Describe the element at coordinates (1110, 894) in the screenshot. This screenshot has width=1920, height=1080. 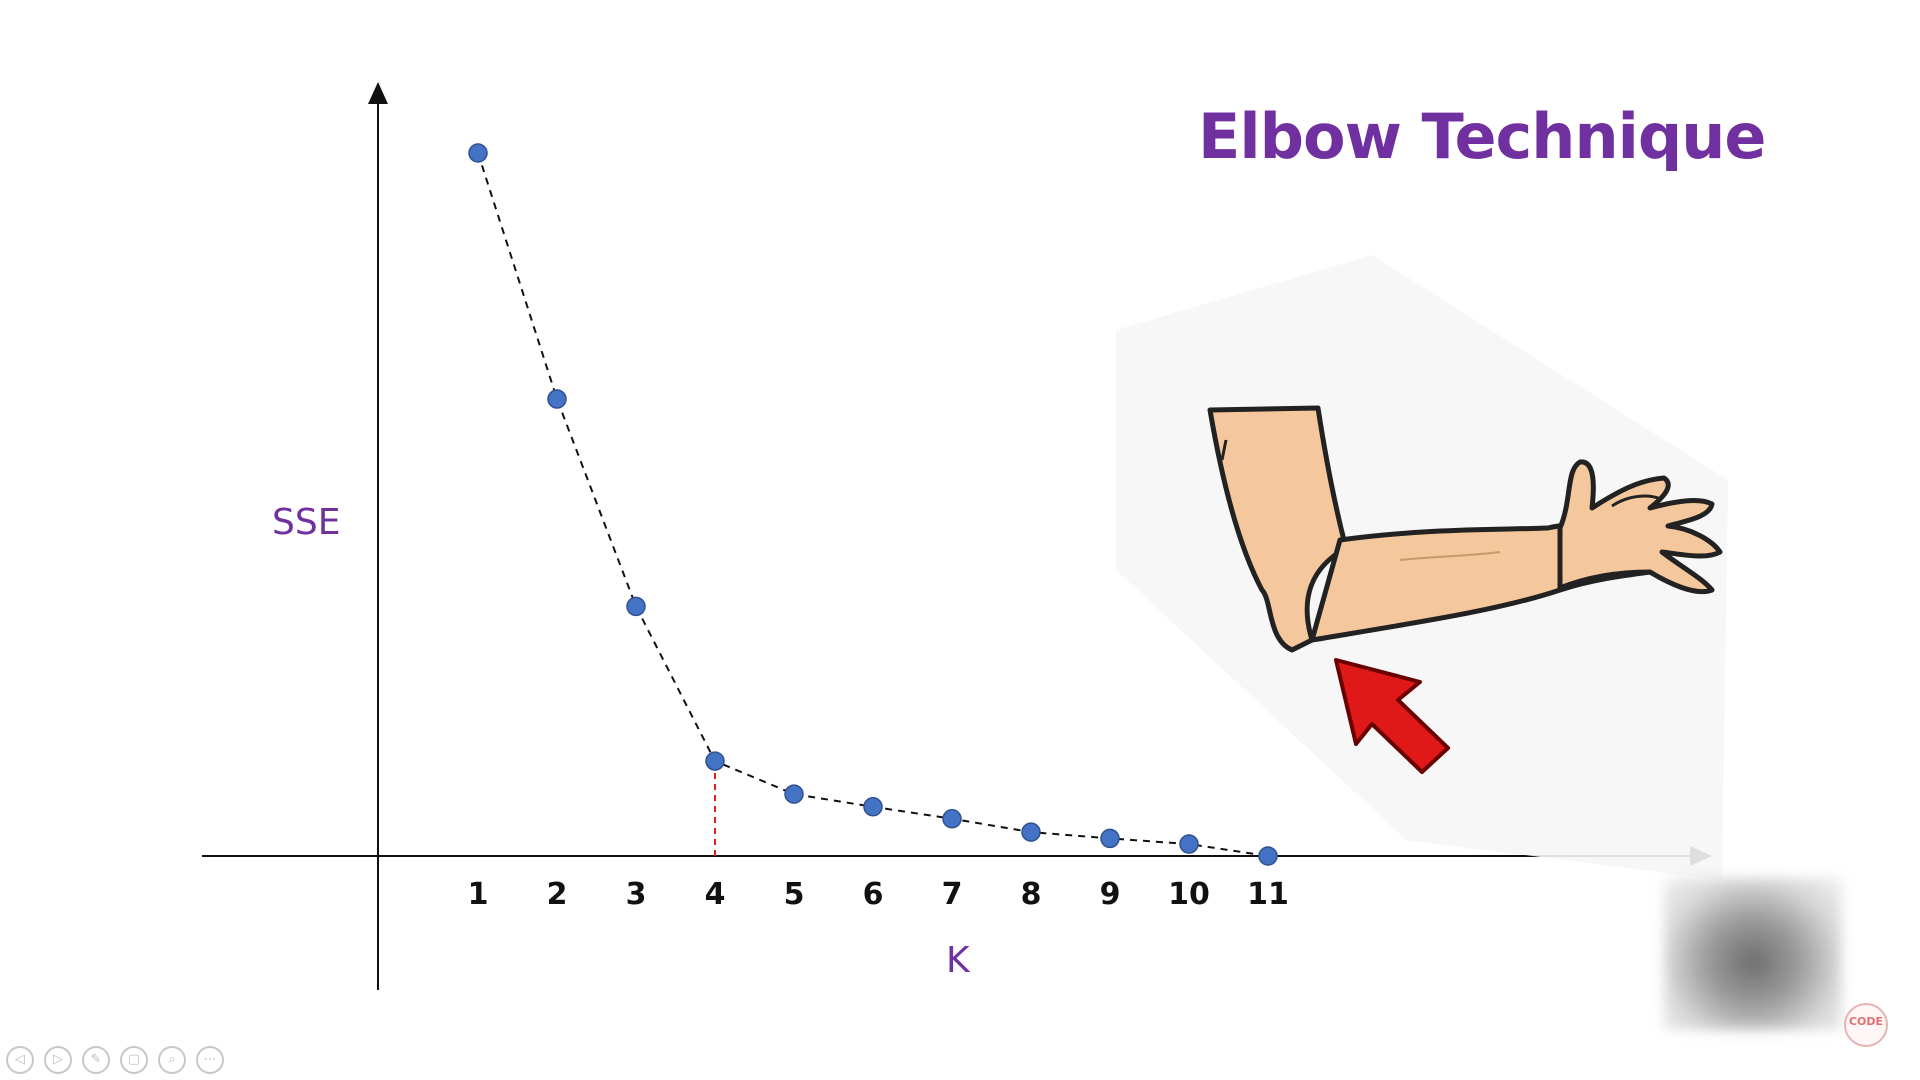
I see `x-tick-label: 9` at that location.